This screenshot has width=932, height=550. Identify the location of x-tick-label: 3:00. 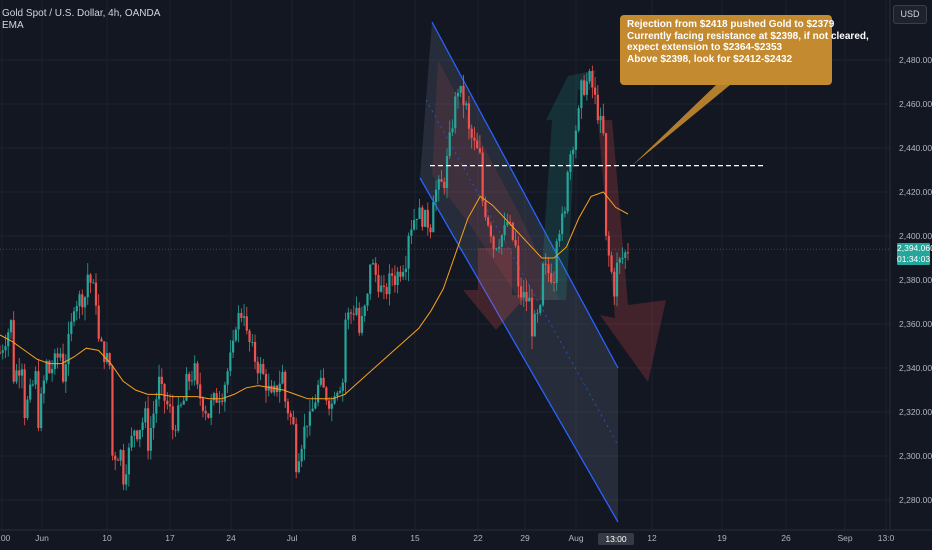
(5, 538).